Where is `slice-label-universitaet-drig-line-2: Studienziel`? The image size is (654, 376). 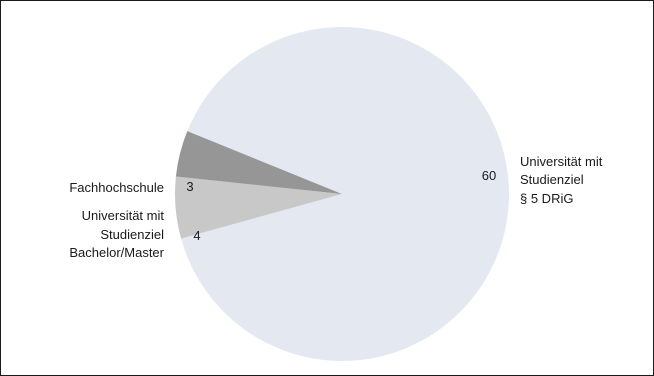 slice-label-universitaet-drig-line-2: Studienziel is located at coordinates (552, 179).